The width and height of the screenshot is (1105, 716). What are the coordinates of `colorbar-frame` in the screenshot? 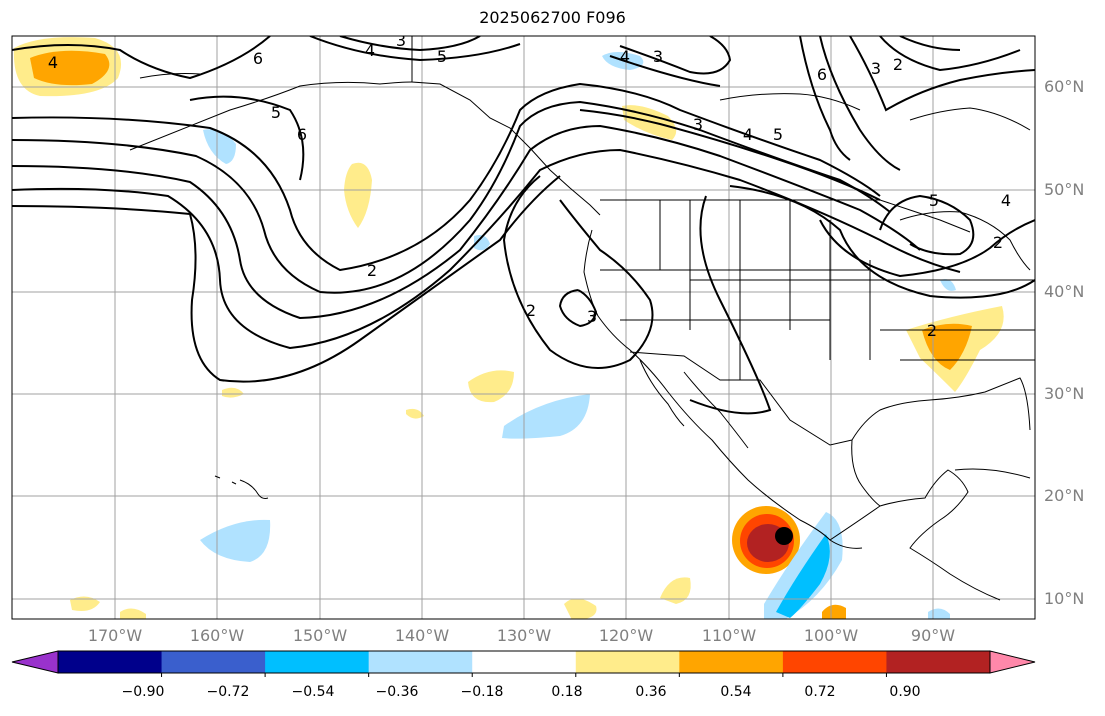 It's located at (524, 662).